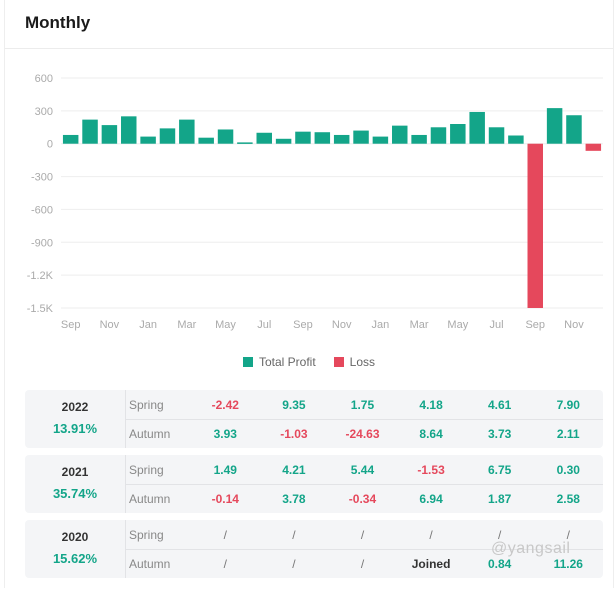 This screenshot has width=616, height=592. Describe the element at coordinates (75, 407) in the screenshot. I see `year-label: 2022` at that location.